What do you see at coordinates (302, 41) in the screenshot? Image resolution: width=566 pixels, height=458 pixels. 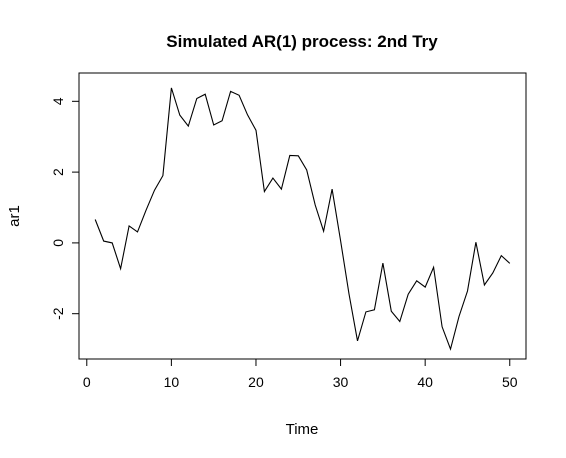 I see `chart-title: Simulated AR(1) process: 2nd Try` at bounding box center [302, 41].